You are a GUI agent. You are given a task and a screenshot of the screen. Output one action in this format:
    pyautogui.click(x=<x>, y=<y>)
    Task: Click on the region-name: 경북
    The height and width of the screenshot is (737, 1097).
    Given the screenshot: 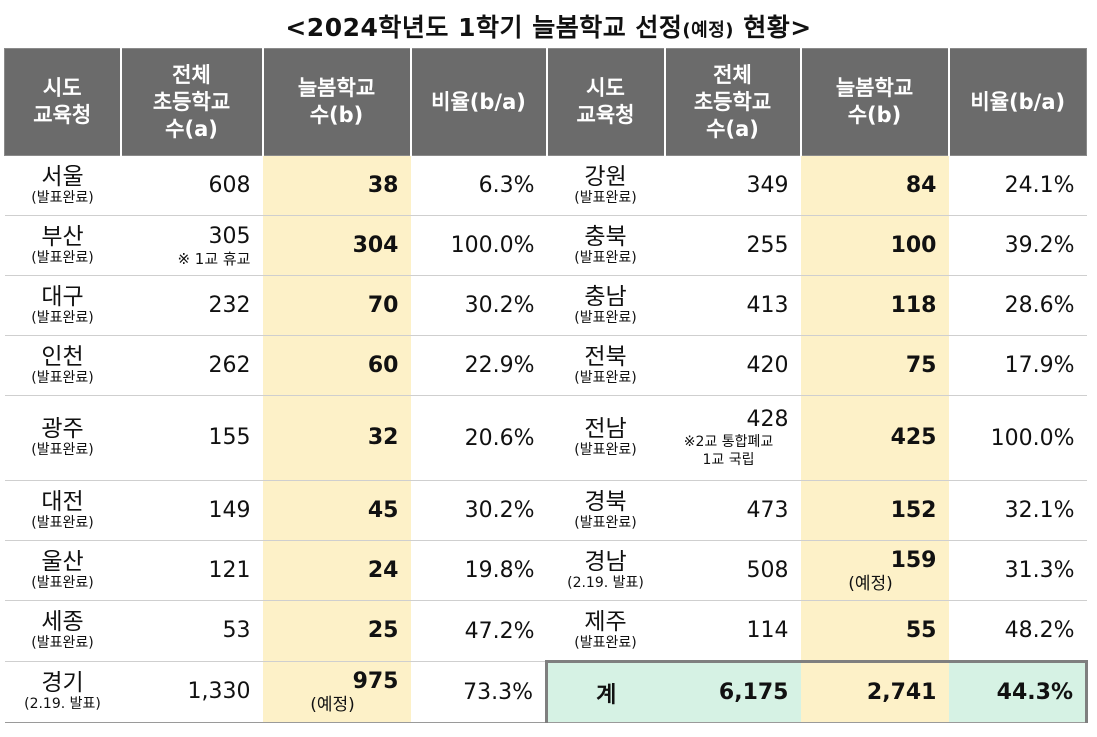 What is the action you would take?
    pyautogui.click(x=605, y=501)
    